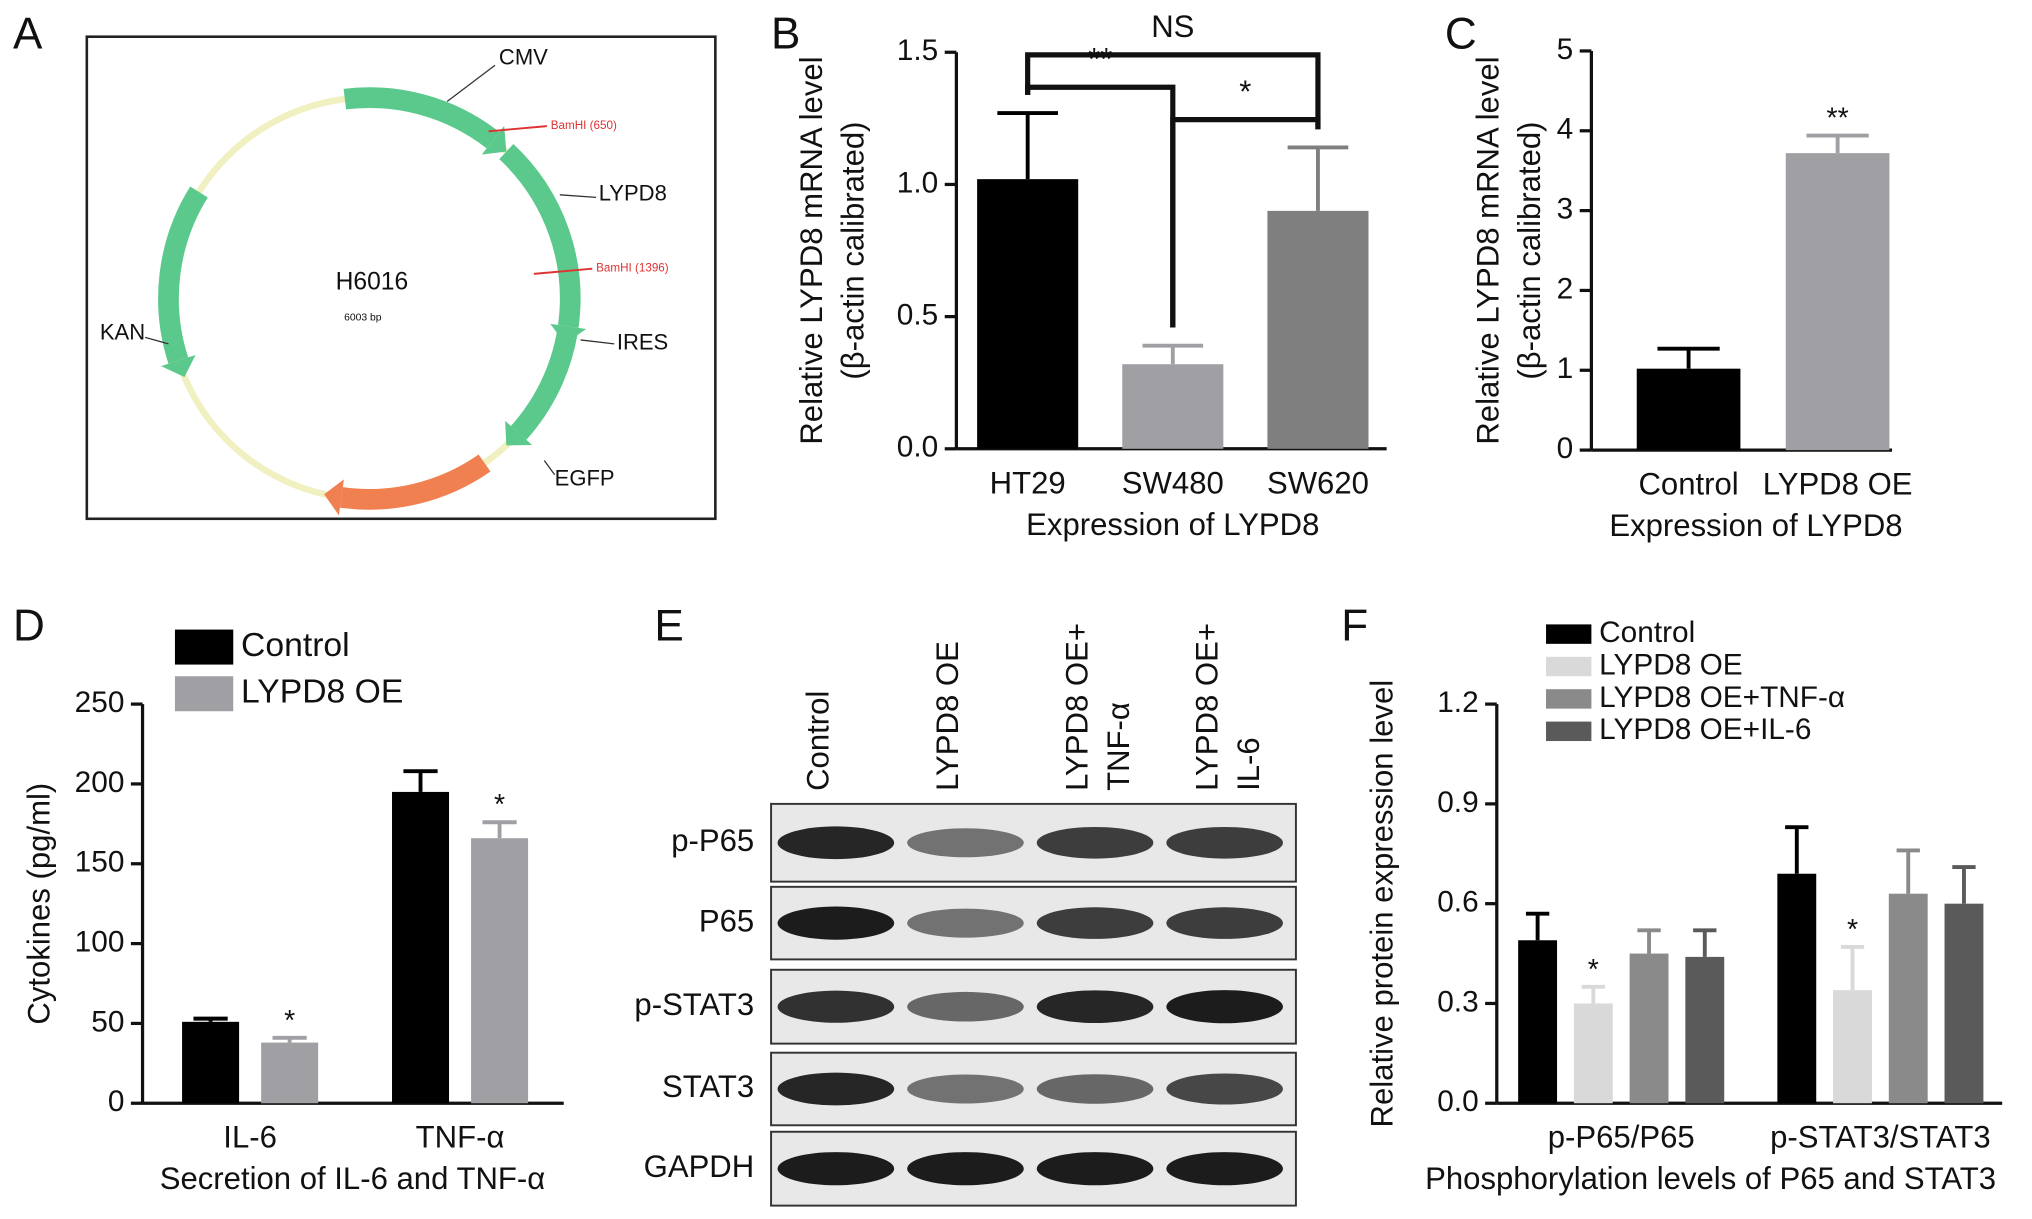 The image size is (2032, 1219). I want to click on y-axis-title: Cytokines (pg/ml), so click(39, 904).